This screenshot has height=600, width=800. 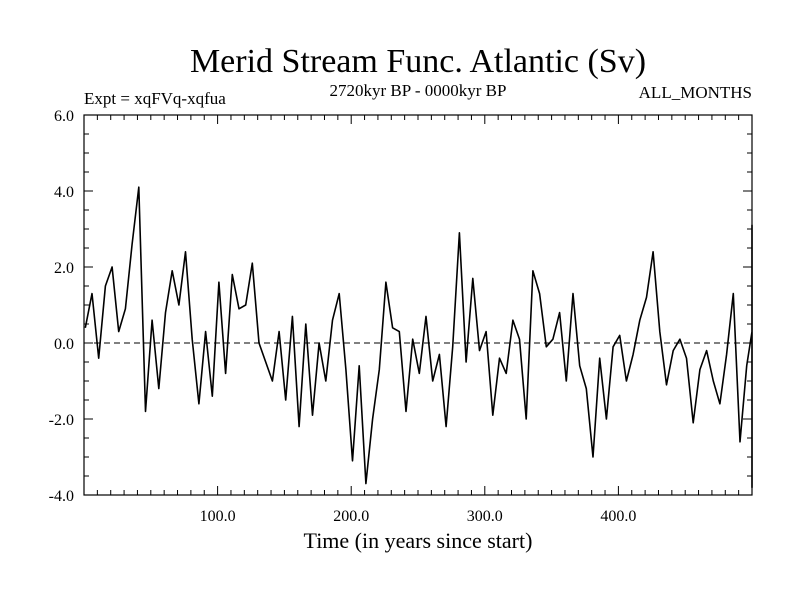 I want to click on y-tick-label: -2.0, so click(x=61, y=420).